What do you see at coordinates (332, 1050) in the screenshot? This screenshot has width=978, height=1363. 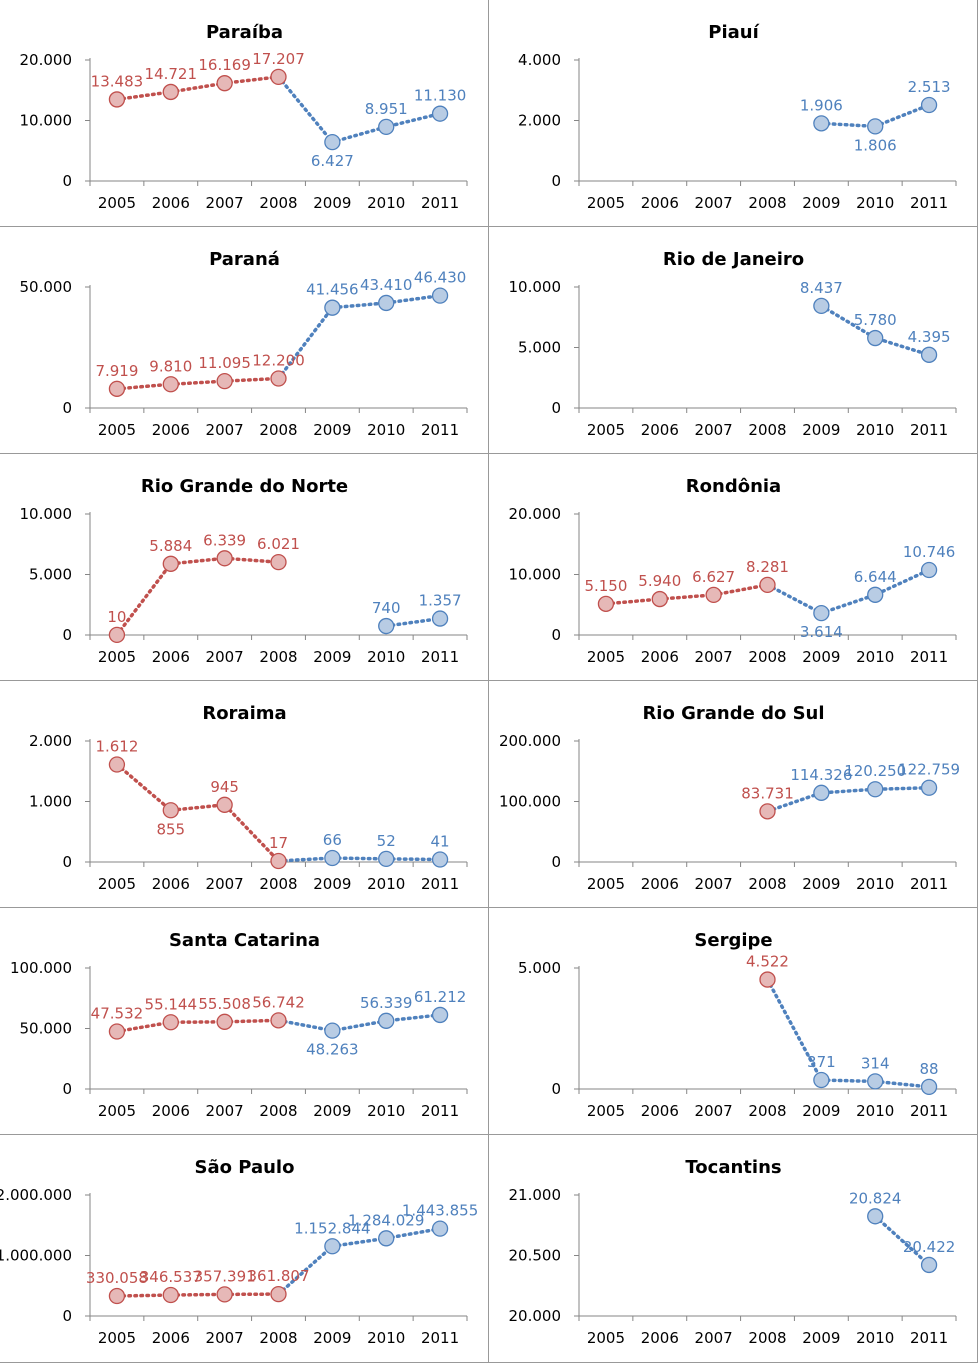 I see `data-label: 48.263` at bounding box center [332, 1050].